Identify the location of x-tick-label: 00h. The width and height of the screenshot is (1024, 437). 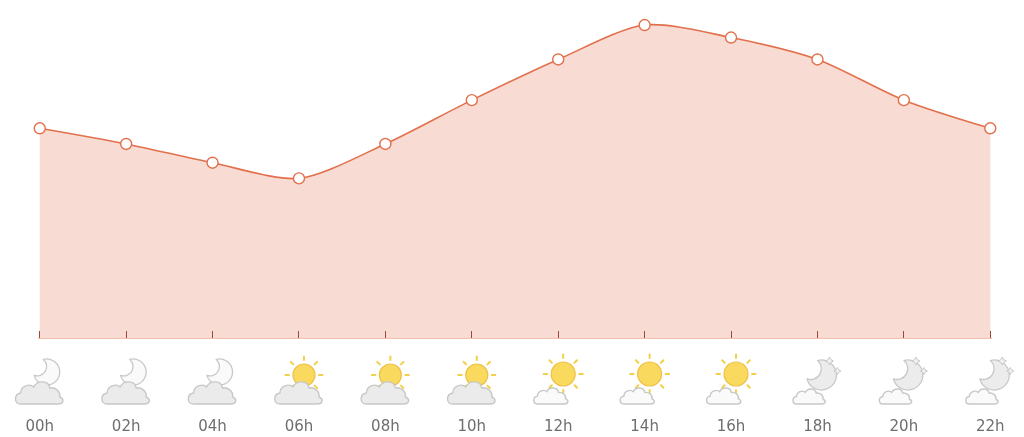
(40, 426).